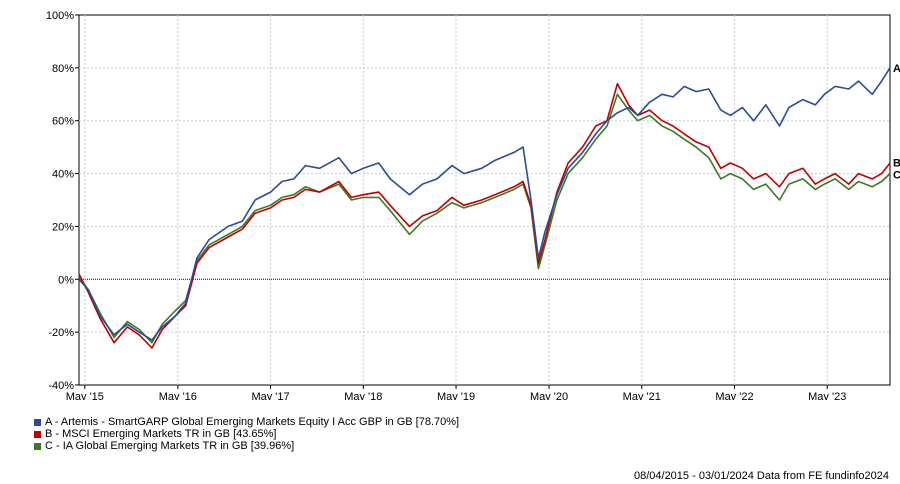 Image resolution: width=900 pixels, height=484 pixels. I want to click on x-tick-label: May '22, so click(734, 395).